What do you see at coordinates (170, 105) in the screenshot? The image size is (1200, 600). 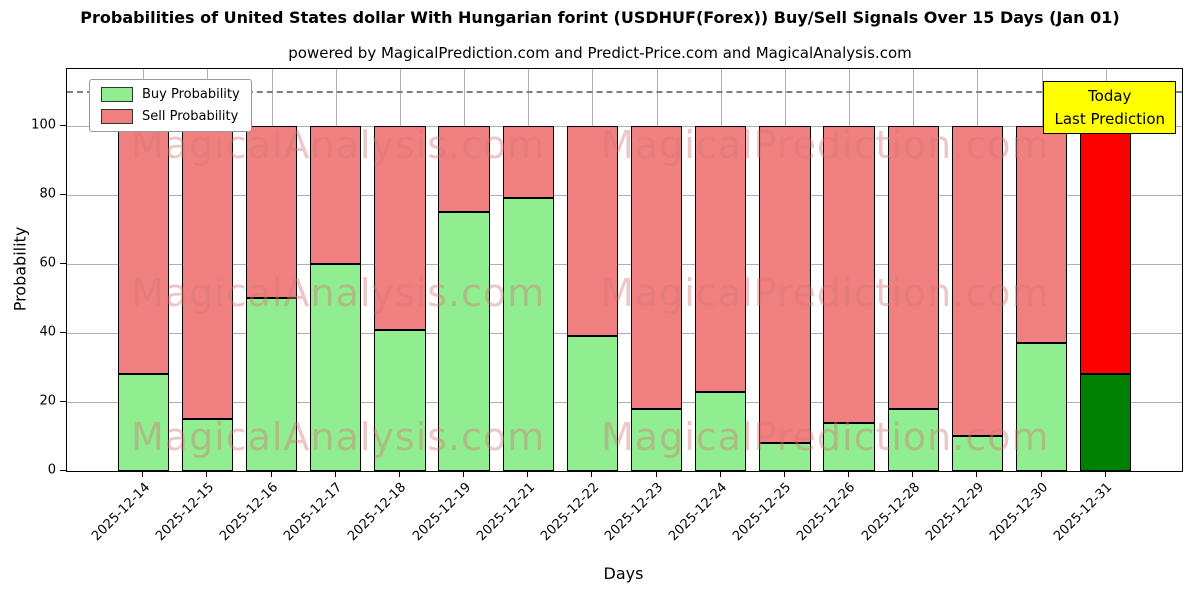 I see `legend: Buy Probability Sell Probability` at bounding box center [170, 105].